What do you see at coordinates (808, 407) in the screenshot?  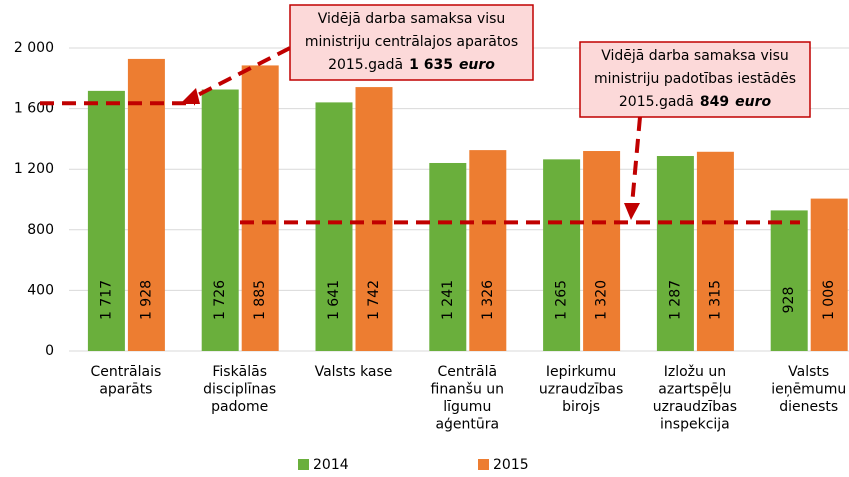 I see `x-tick-label: dienests` at bounding box center [808, 407].